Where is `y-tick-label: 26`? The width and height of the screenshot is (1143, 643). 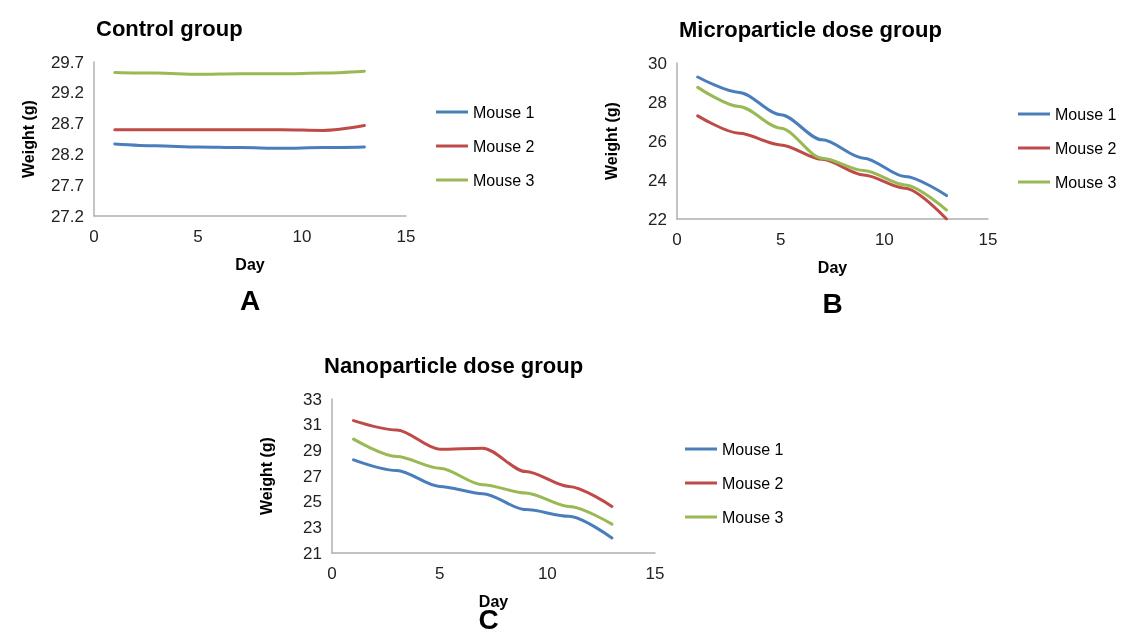 y-tick-label: 26 is located at coordinates (657, 141).